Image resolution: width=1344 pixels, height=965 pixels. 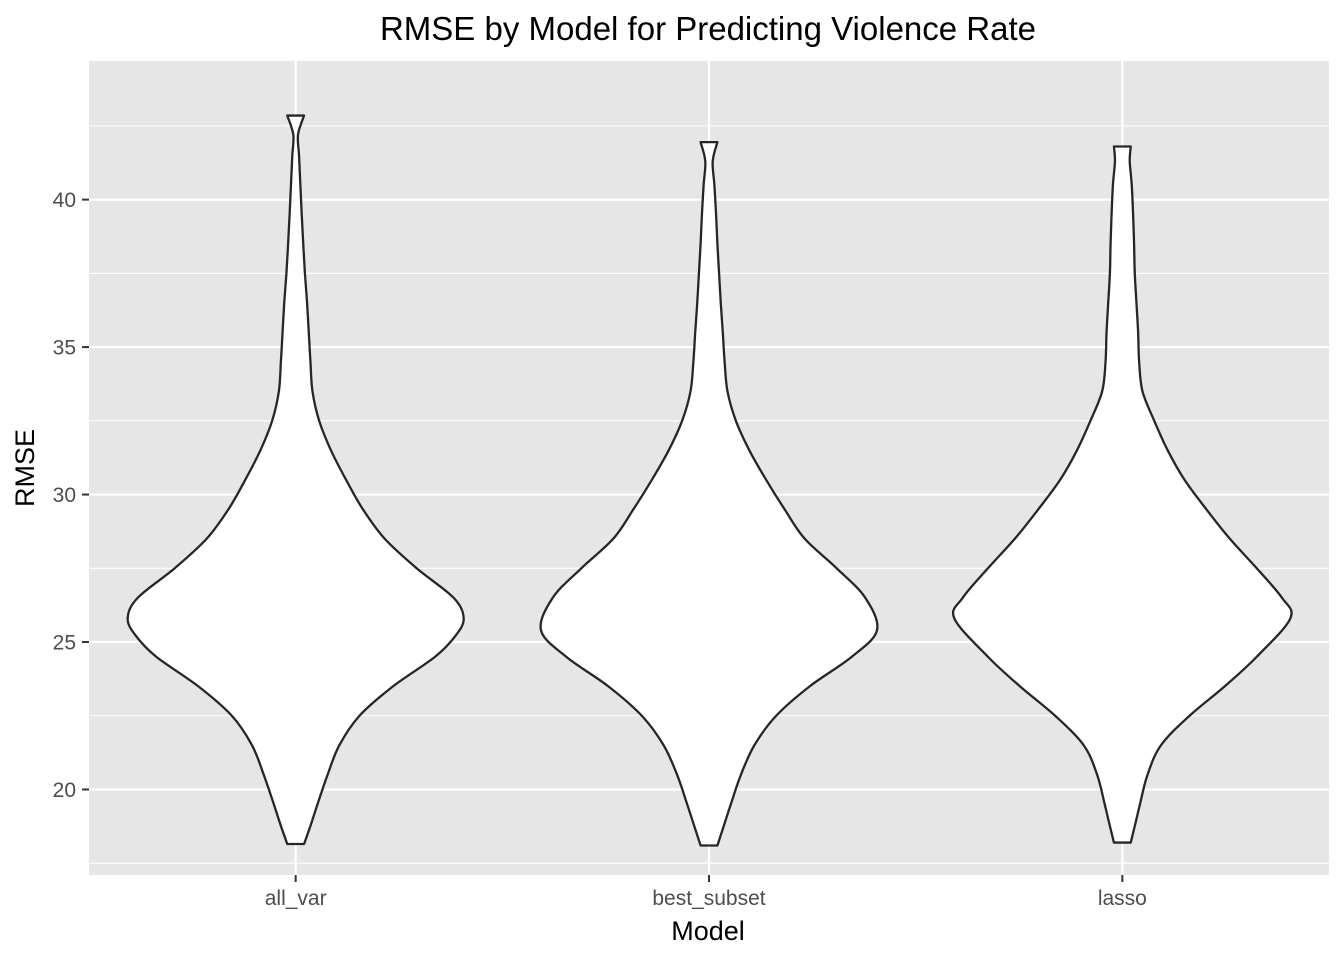 What do you see at coordinates (64, 348) in the screenshot?
I see `y-tick-label: 35` at bounding box center [64, 348].